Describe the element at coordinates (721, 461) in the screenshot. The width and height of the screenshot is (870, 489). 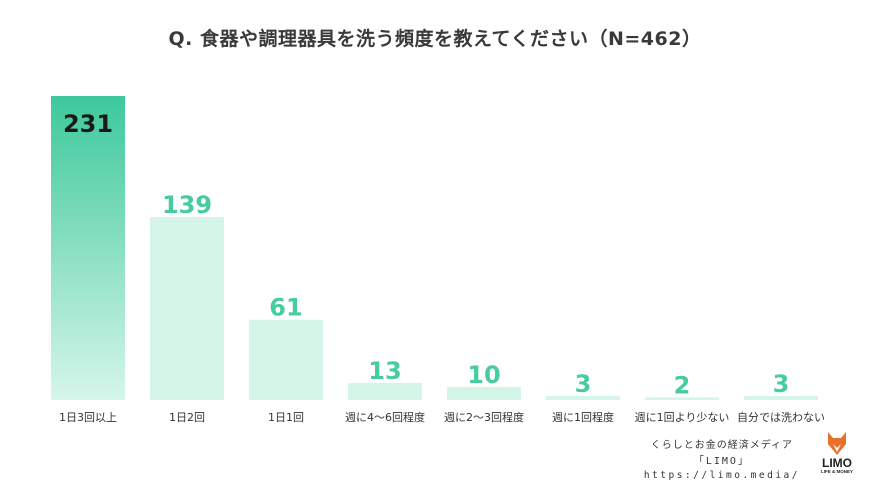
I see `footer-brand: 「LIMO」` at that location.